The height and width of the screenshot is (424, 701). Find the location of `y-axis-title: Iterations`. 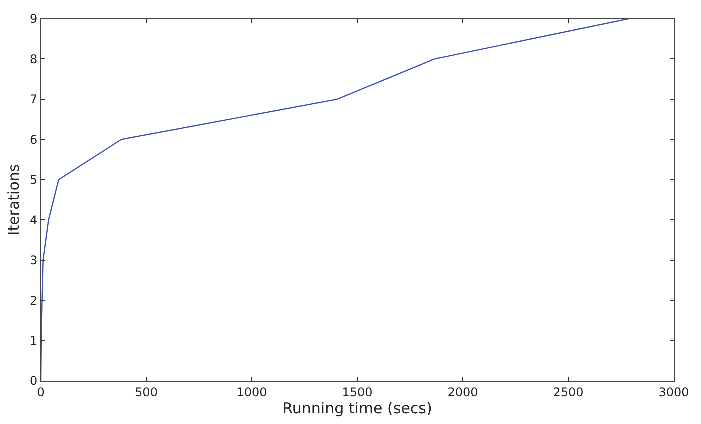

y-axis-title: Iterations is located at coordinates (14, 200).